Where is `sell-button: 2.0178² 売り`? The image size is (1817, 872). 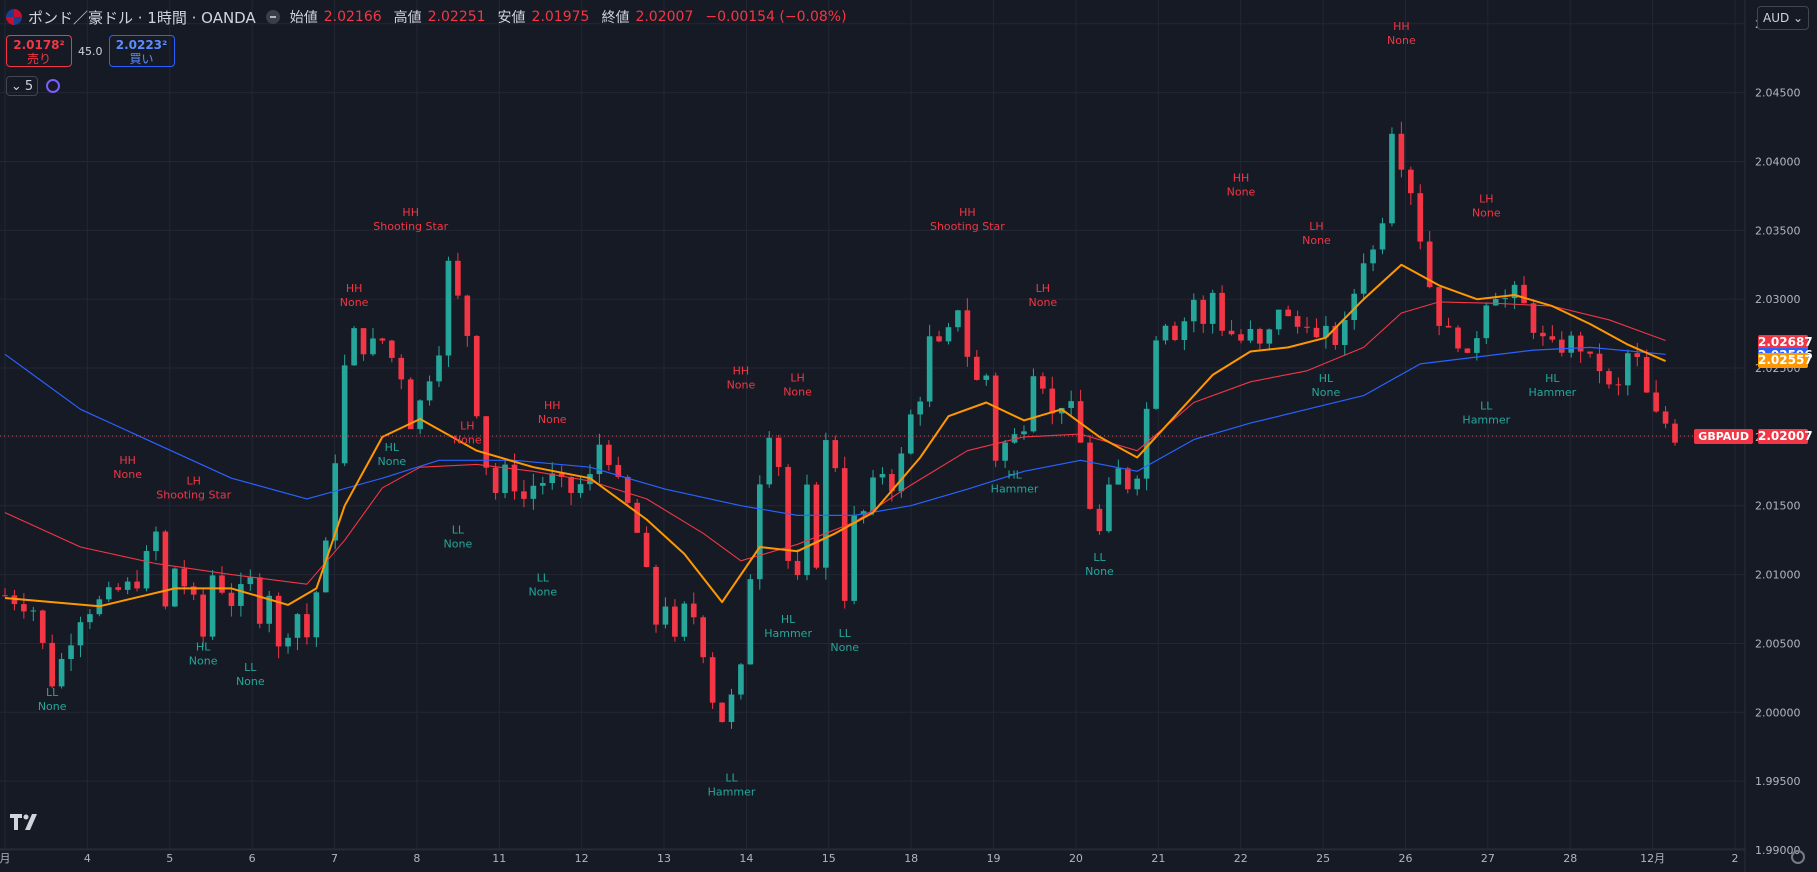
sell-button: 2.0178² 売り is located at coordinates (39, 51).